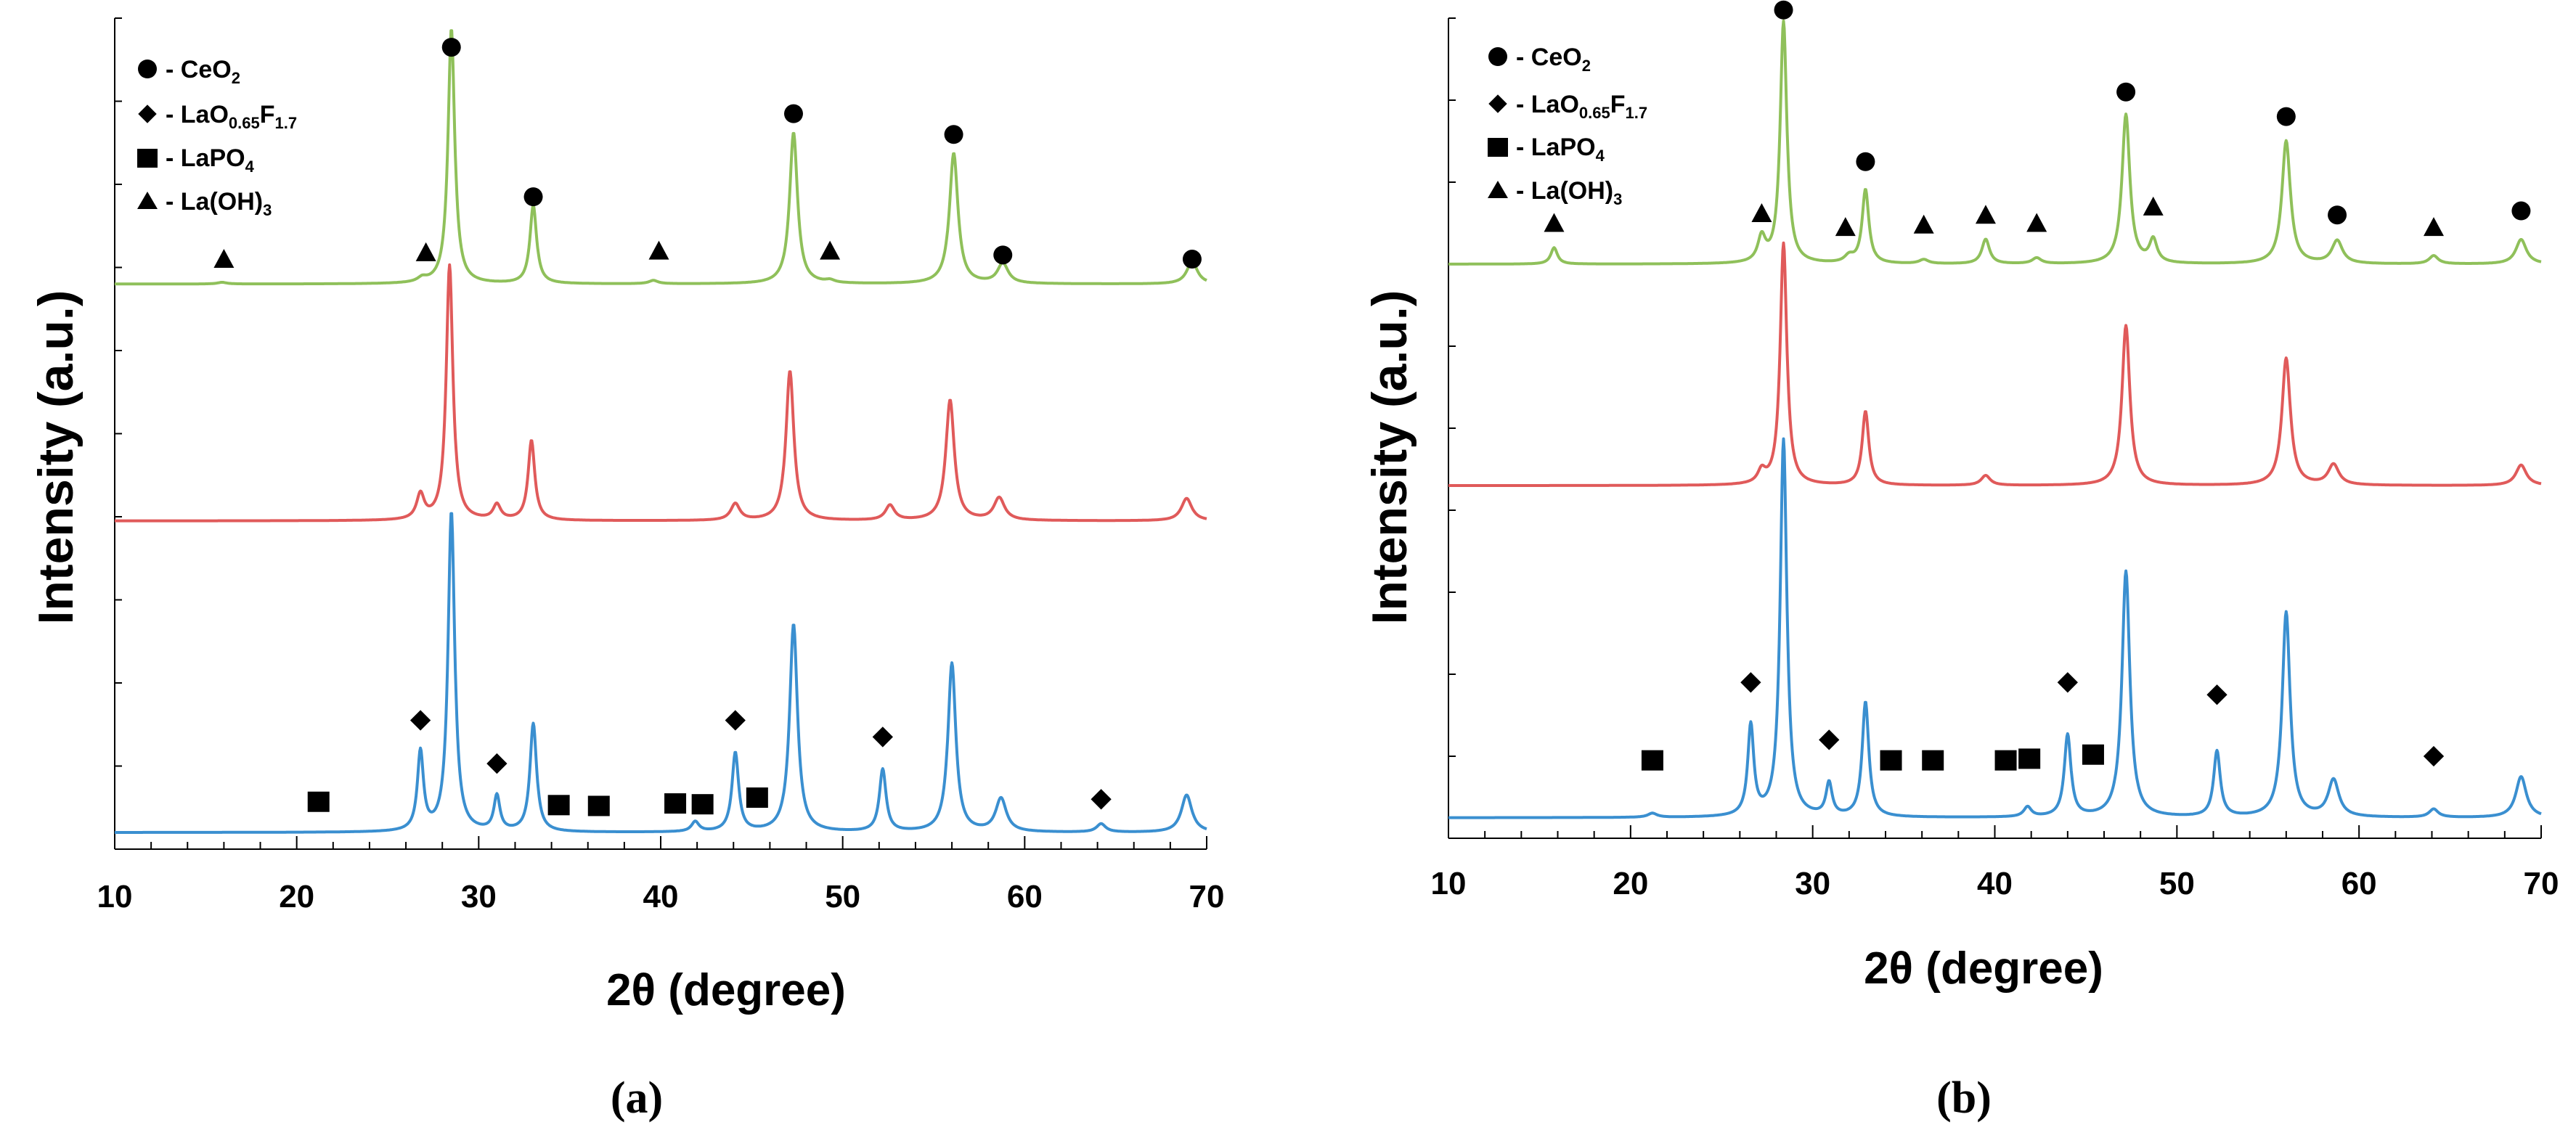 This screenshot has width=2576, height=1138. What do you see at coordinates (1568, 126) in the screenshot?
I see `panel-b-legend: - CeO2 - LaO0.65F1.7 - LaPO4 - La(OH)3` at bounding box center [1568, 126].